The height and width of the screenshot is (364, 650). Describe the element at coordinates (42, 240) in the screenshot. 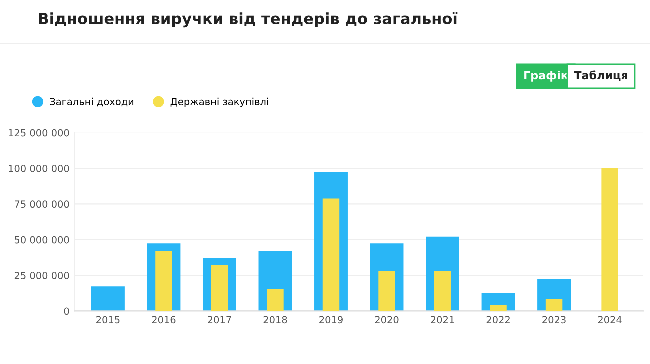

I see `y-tick-label: 50 000 000` at that location.